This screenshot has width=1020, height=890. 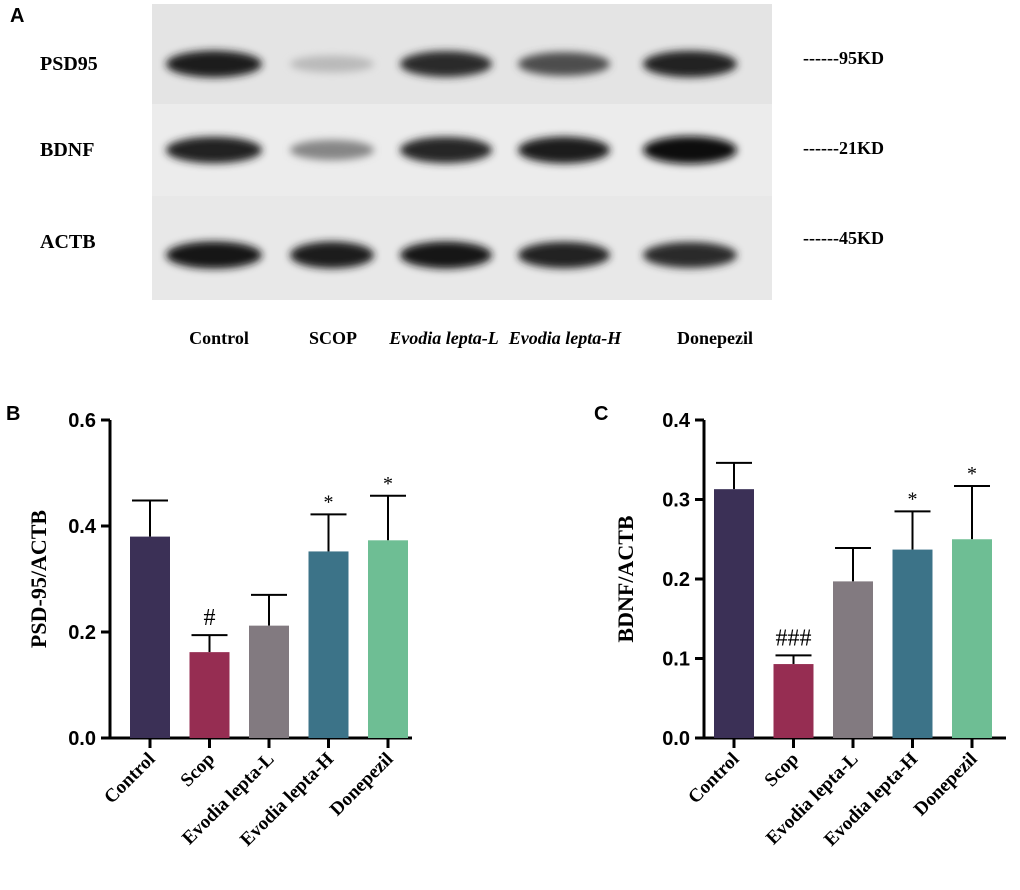 I want to click on blot-row-label-psd95: PSD95, so click(x=69, y=64).